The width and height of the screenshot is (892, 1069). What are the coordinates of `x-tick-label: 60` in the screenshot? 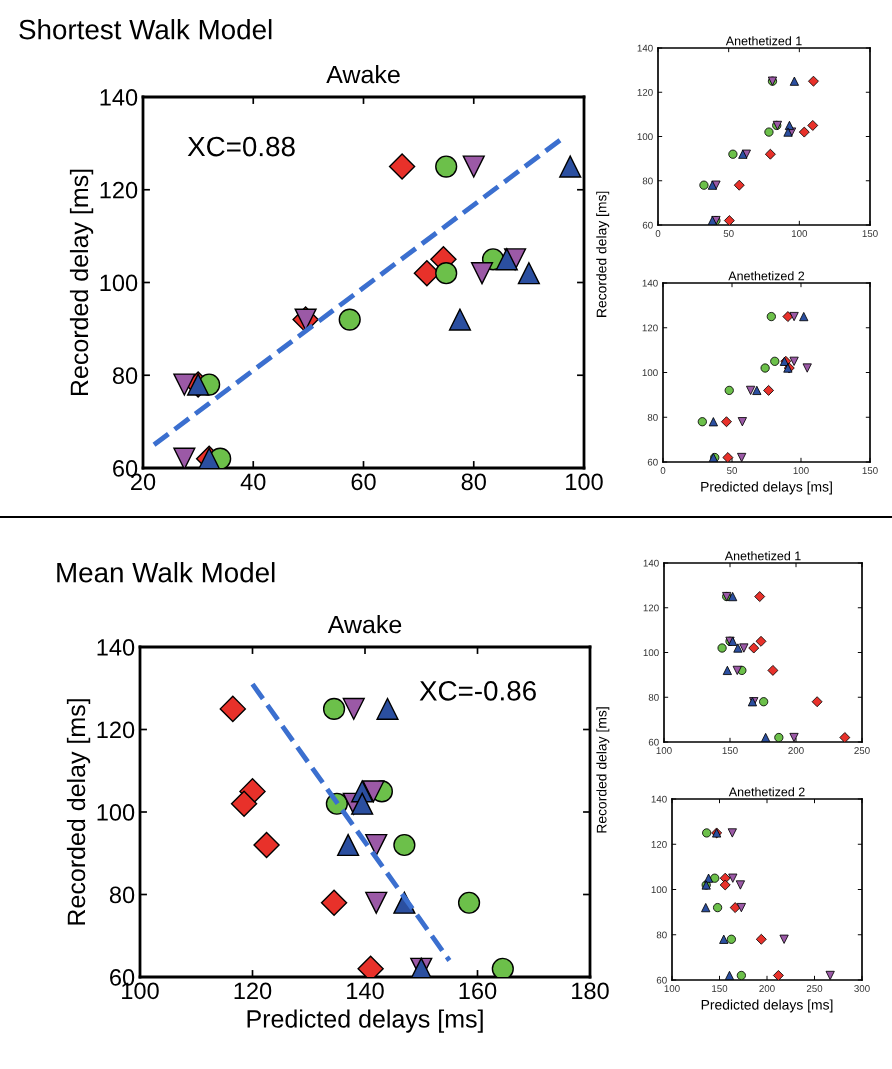 It's located at (363, 482).